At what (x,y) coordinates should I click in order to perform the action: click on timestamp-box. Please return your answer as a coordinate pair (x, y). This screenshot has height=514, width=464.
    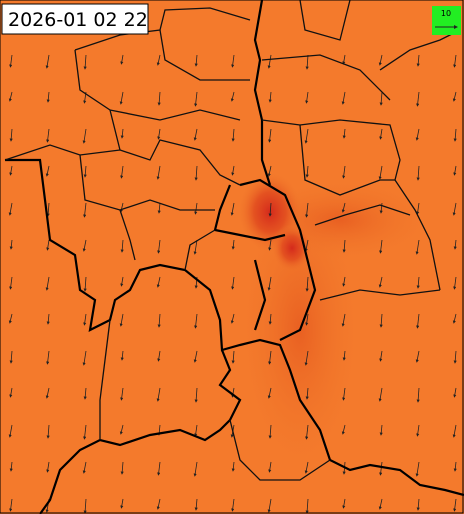
    Looking at the image, I should click on (75, 19).